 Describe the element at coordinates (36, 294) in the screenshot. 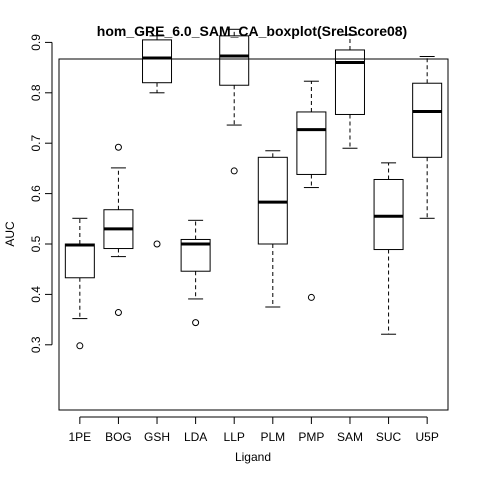

I see `y-tick-label: 0.4` at that location.